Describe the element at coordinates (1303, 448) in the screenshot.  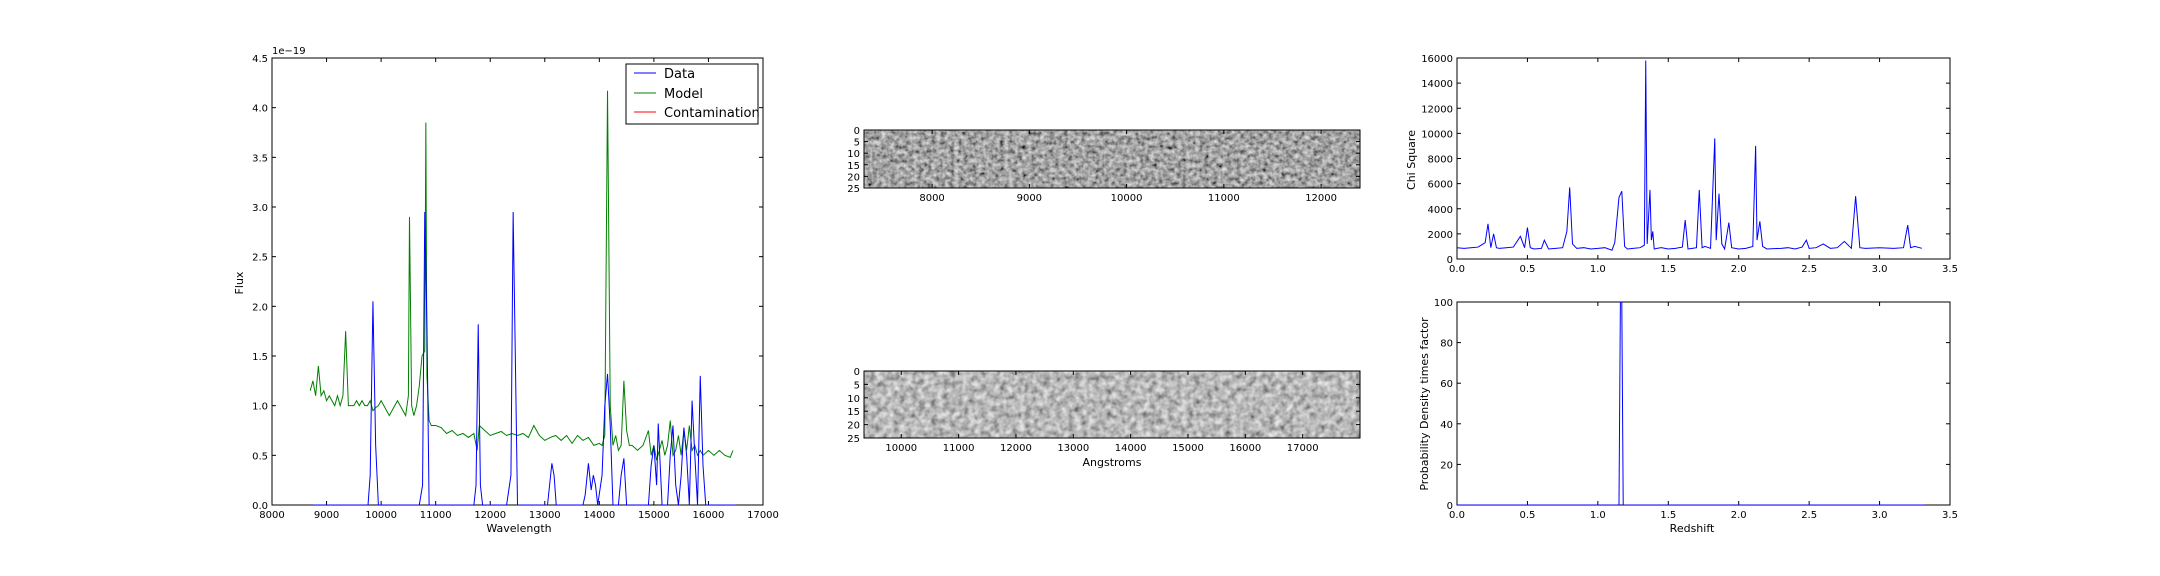
I see `image-bottom-xtick-label: 17000` at that location.